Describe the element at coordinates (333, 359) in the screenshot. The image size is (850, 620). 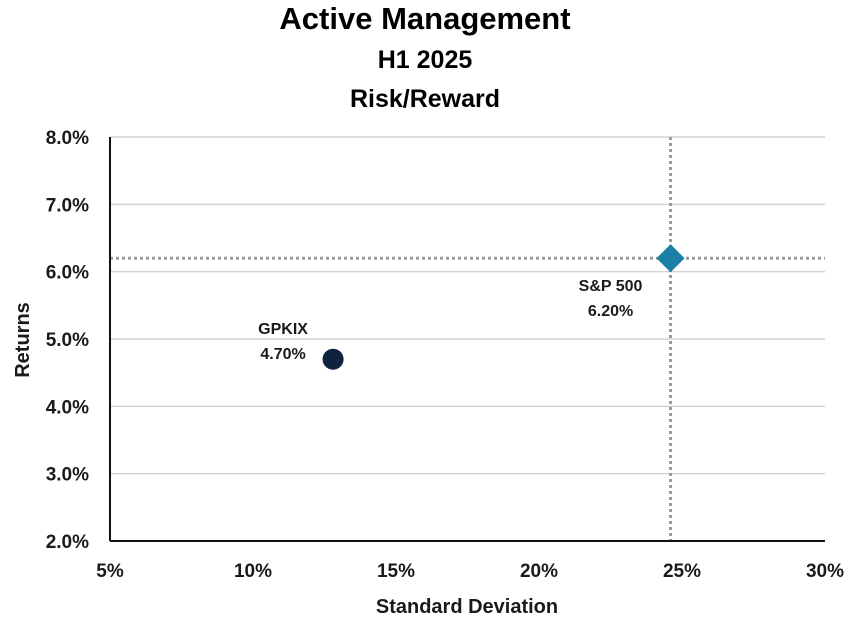
I see `point-gpkix` at that location.